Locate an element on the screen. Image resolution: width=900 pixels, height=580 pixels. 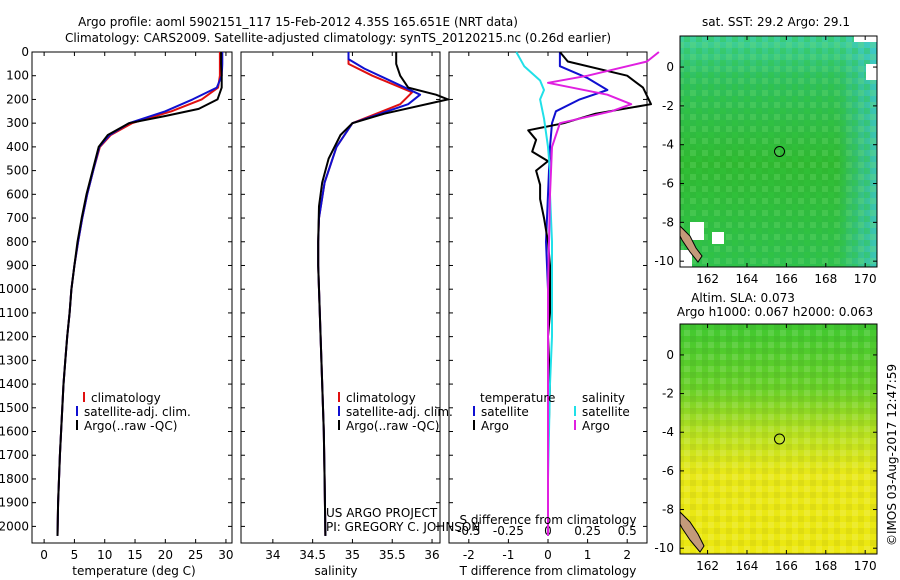
depth-tick-label: 300 is located at coordinates (17, 123).